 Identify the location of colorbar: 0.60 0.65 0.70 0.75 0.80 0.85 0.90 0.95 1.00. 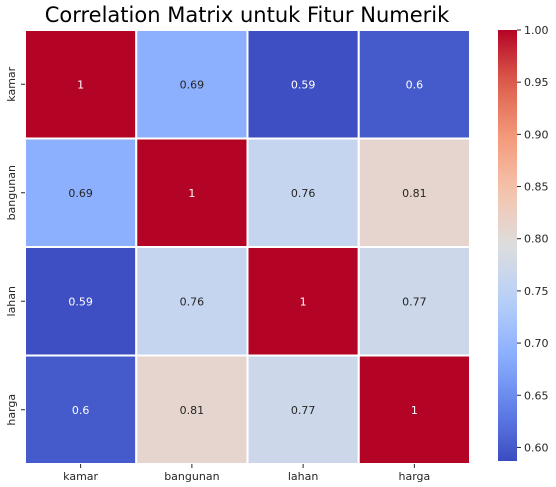
(523, 242).